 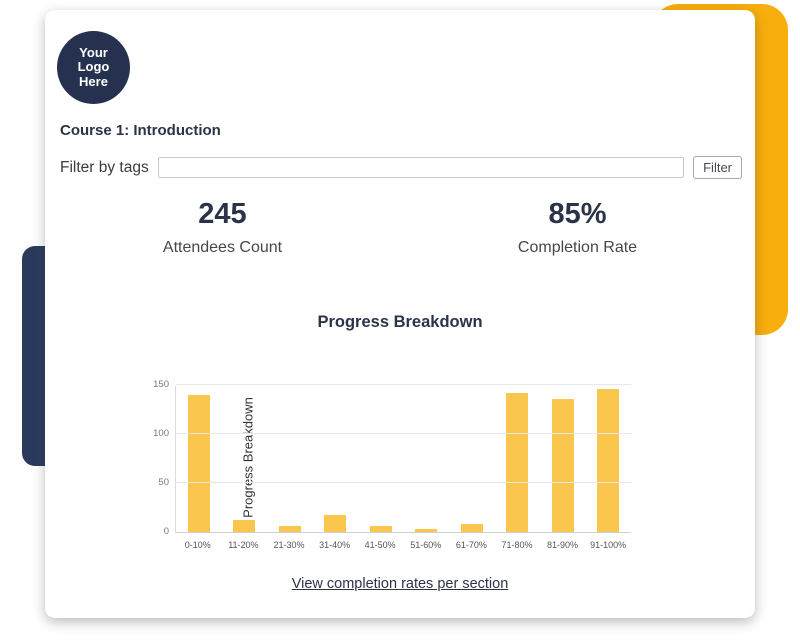 I want to click on filter-button: Filter, so click(x=717, y=167).